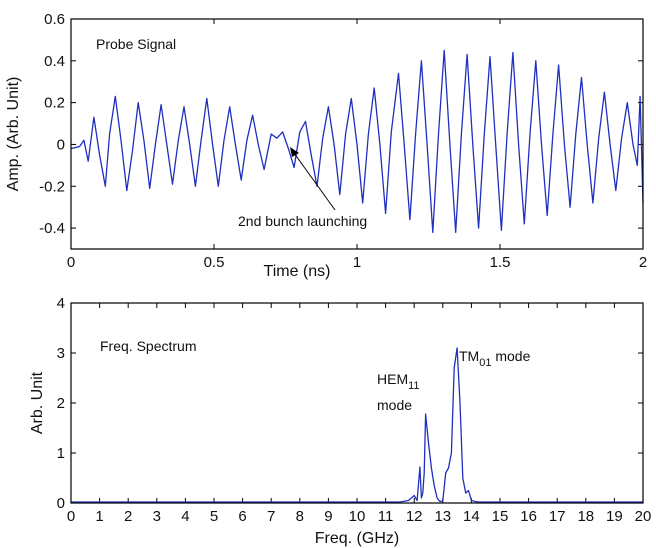 The width and height of the screenshot is (656, 548). What do you see at coordinates (357, 516) in the screenshot?
I see `bottom-x-tick-label: 10` at bounding box center [357, 516].